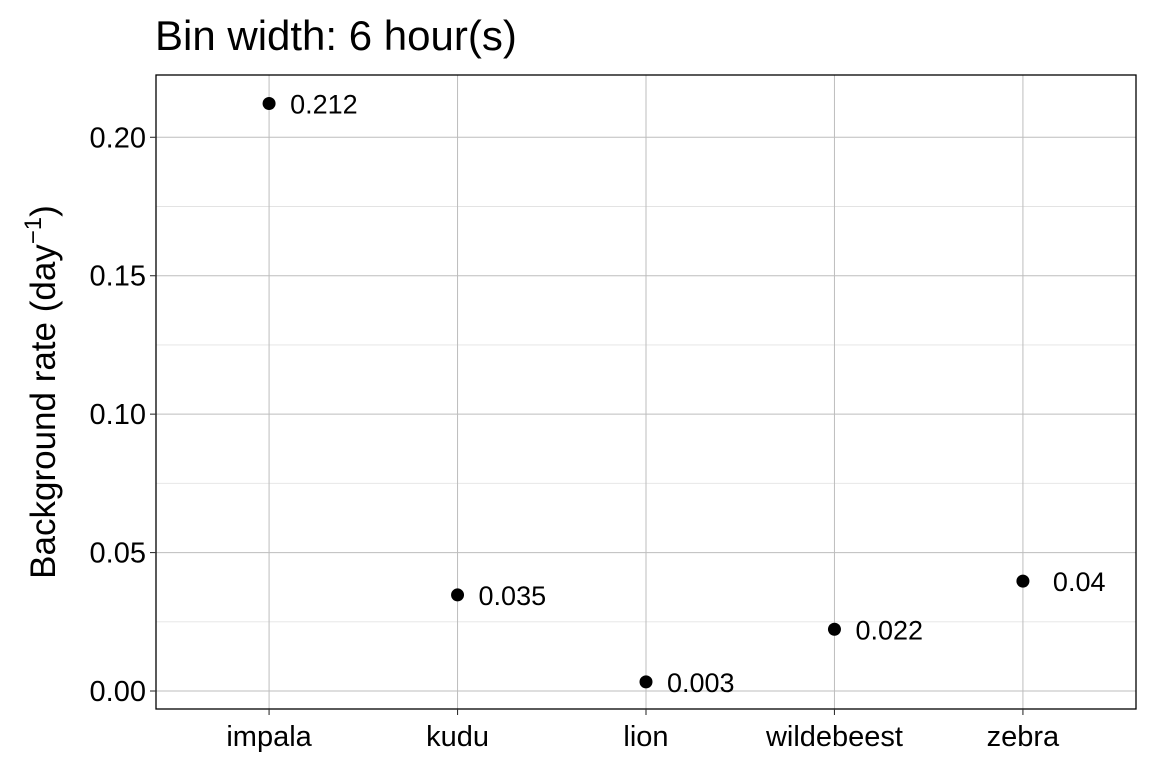  I want to click on data-point-impala, so click(269, 104).